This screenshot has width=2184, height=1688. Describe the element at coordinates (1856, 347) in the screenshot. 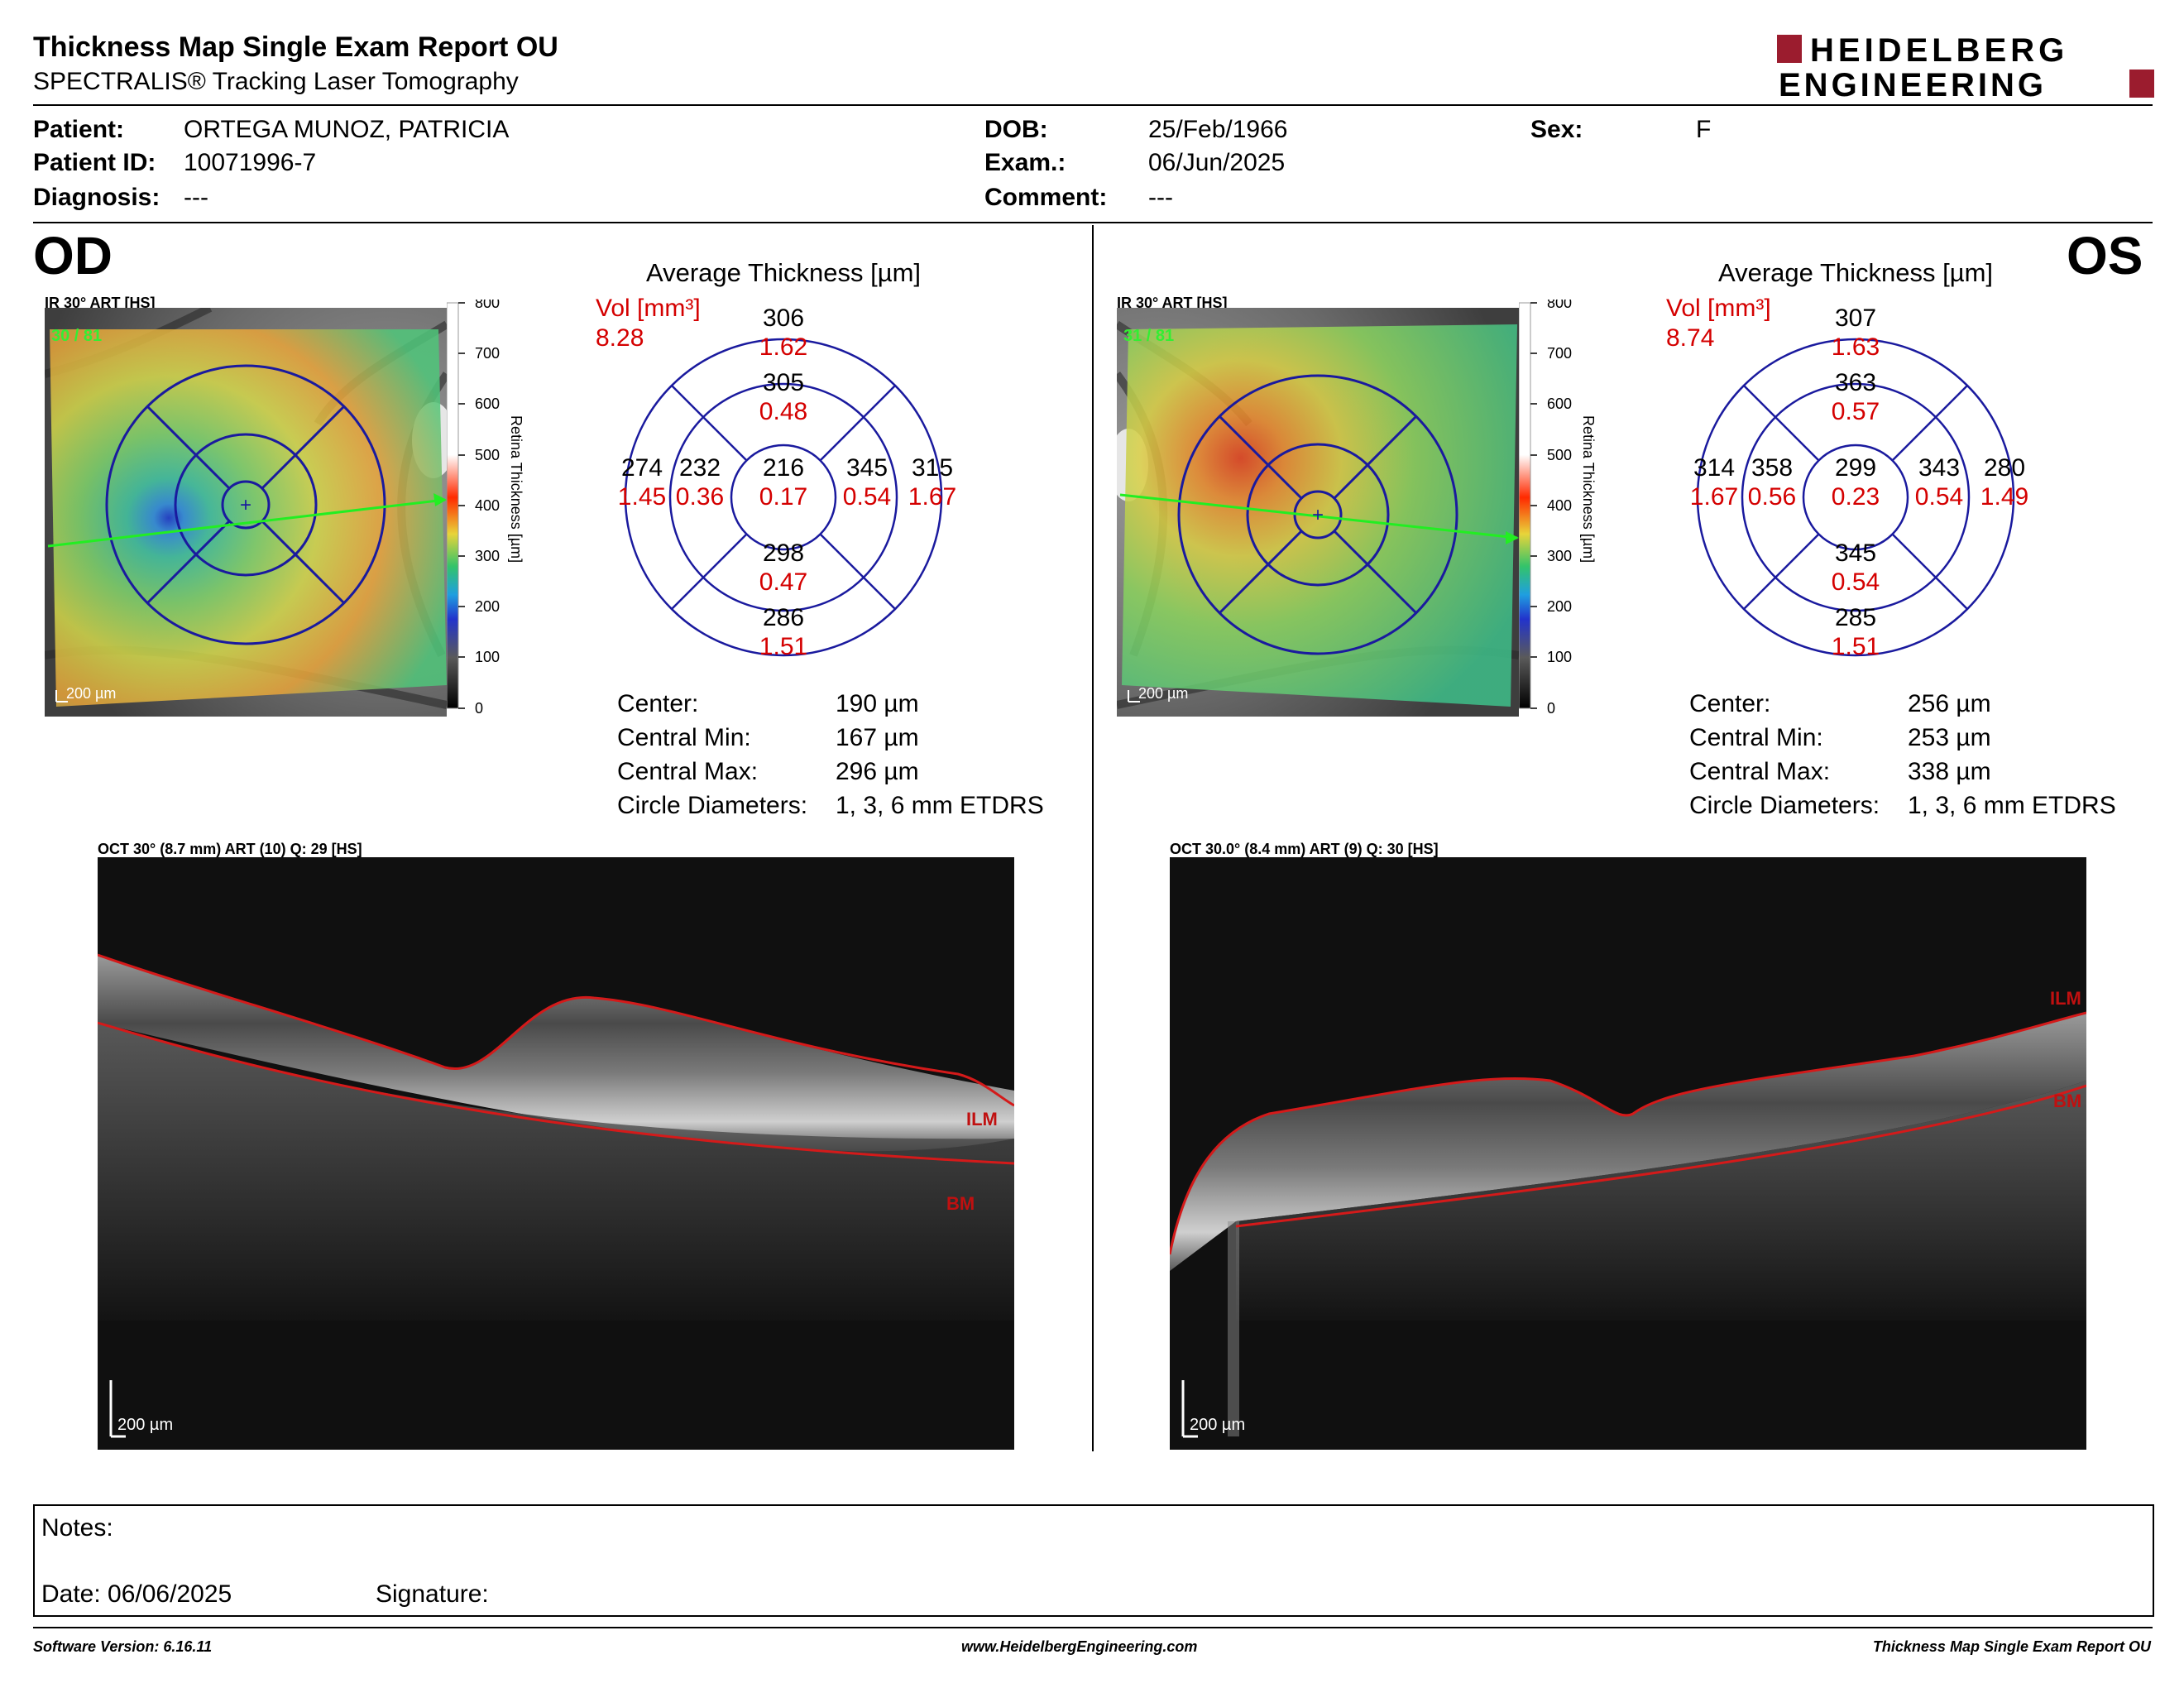

I see `os-outer-top-volume: 1.63` at that location.